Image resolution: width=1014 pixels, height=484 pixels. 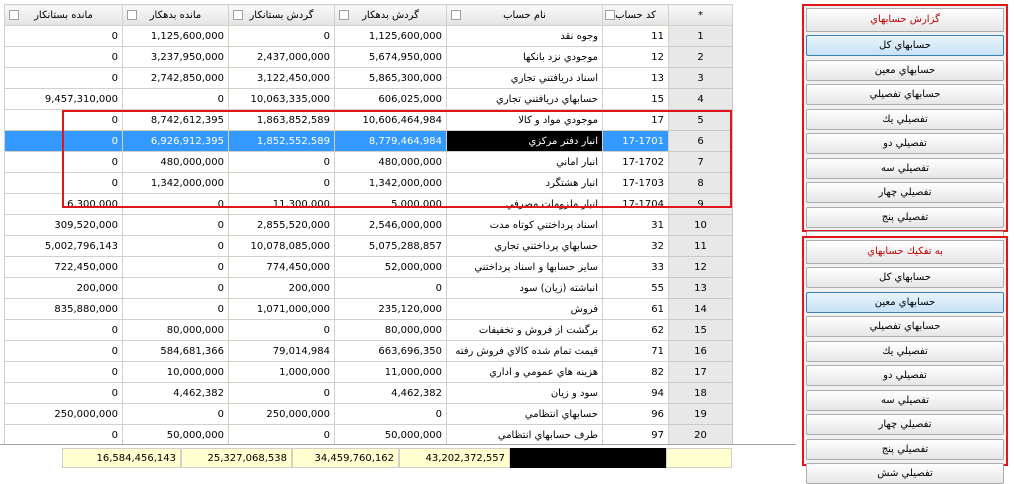 I want to click on col-header-debit-balance: مانده بدهکار, so click(x=175, y=15).